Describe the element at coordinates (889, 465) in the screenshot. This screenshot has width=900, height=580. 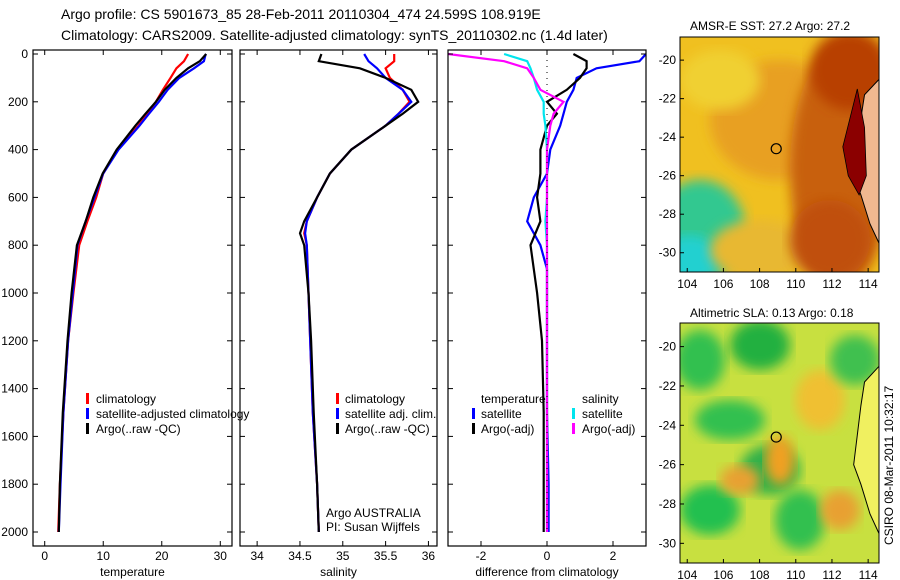
I see `side-label: CSIRO 08-Mar-2011 10:32:17` at that location.